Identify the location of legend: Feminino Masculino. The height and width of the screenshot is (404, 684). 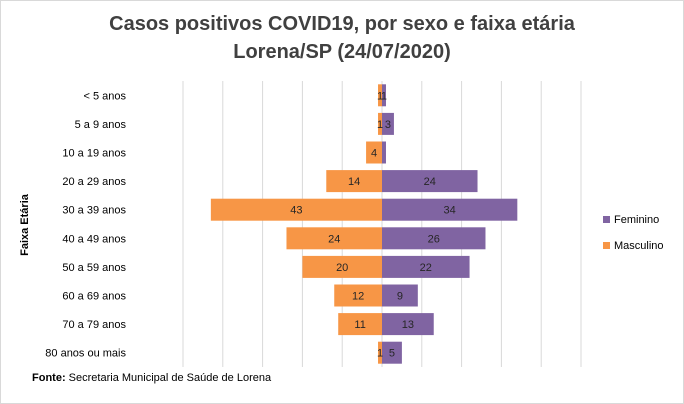
(633, 233).